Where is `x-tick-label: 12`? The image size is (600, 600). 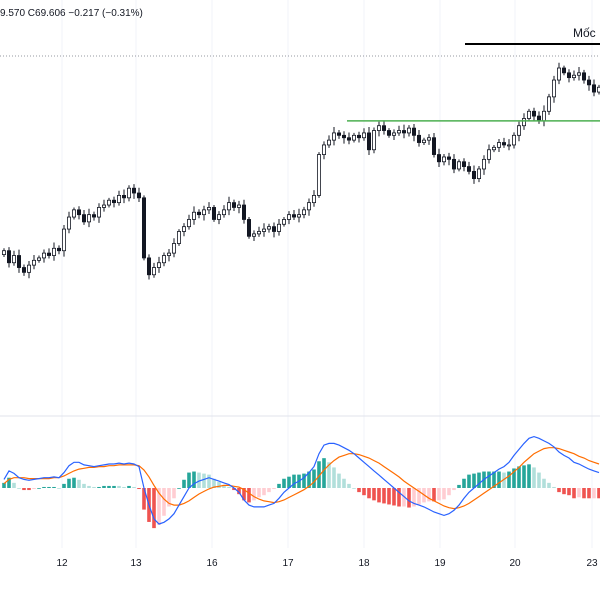 x-tick-label: 12 is located at coordinates (62, 563).